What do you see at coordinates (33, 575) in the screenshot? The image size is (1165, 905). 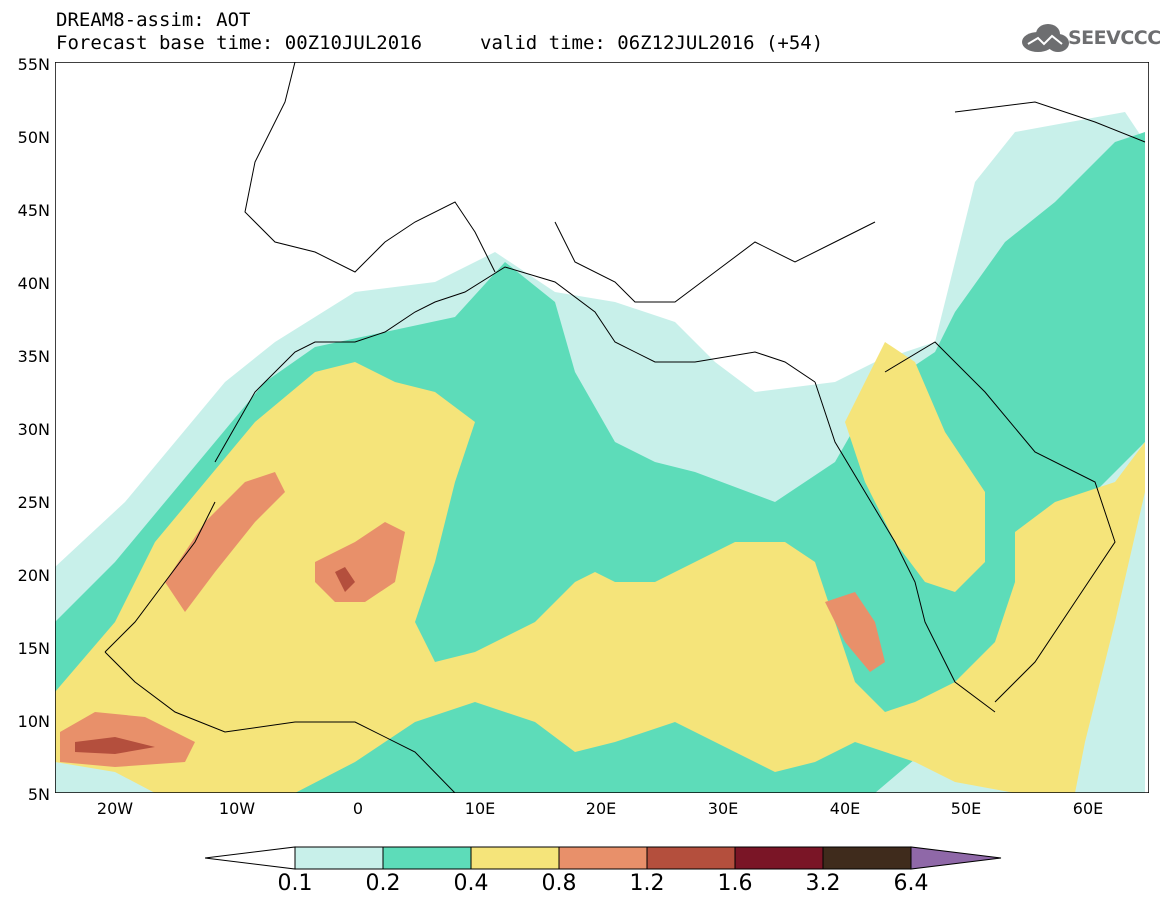 I see `lat-label-20N: 20N` at bounding box center [33, 575].